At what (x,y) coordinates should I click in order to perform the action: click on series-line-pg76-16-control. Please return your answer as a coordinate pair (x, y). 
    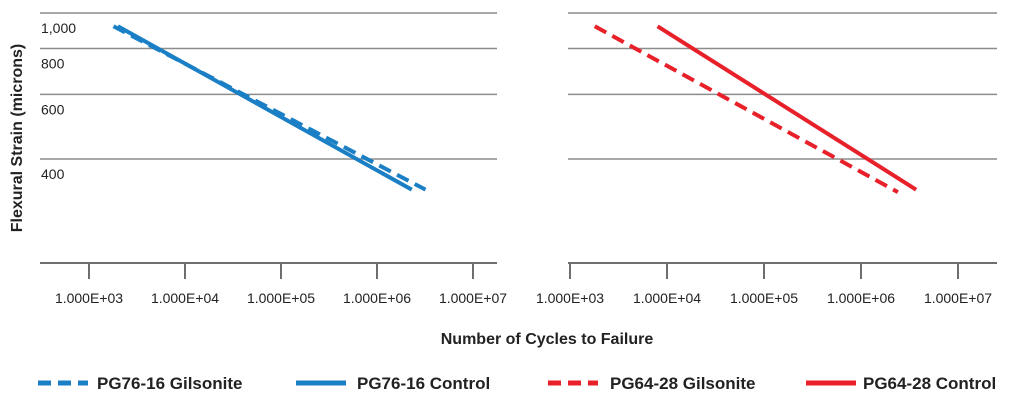
    Looking at the image, I should click on (264, 108).